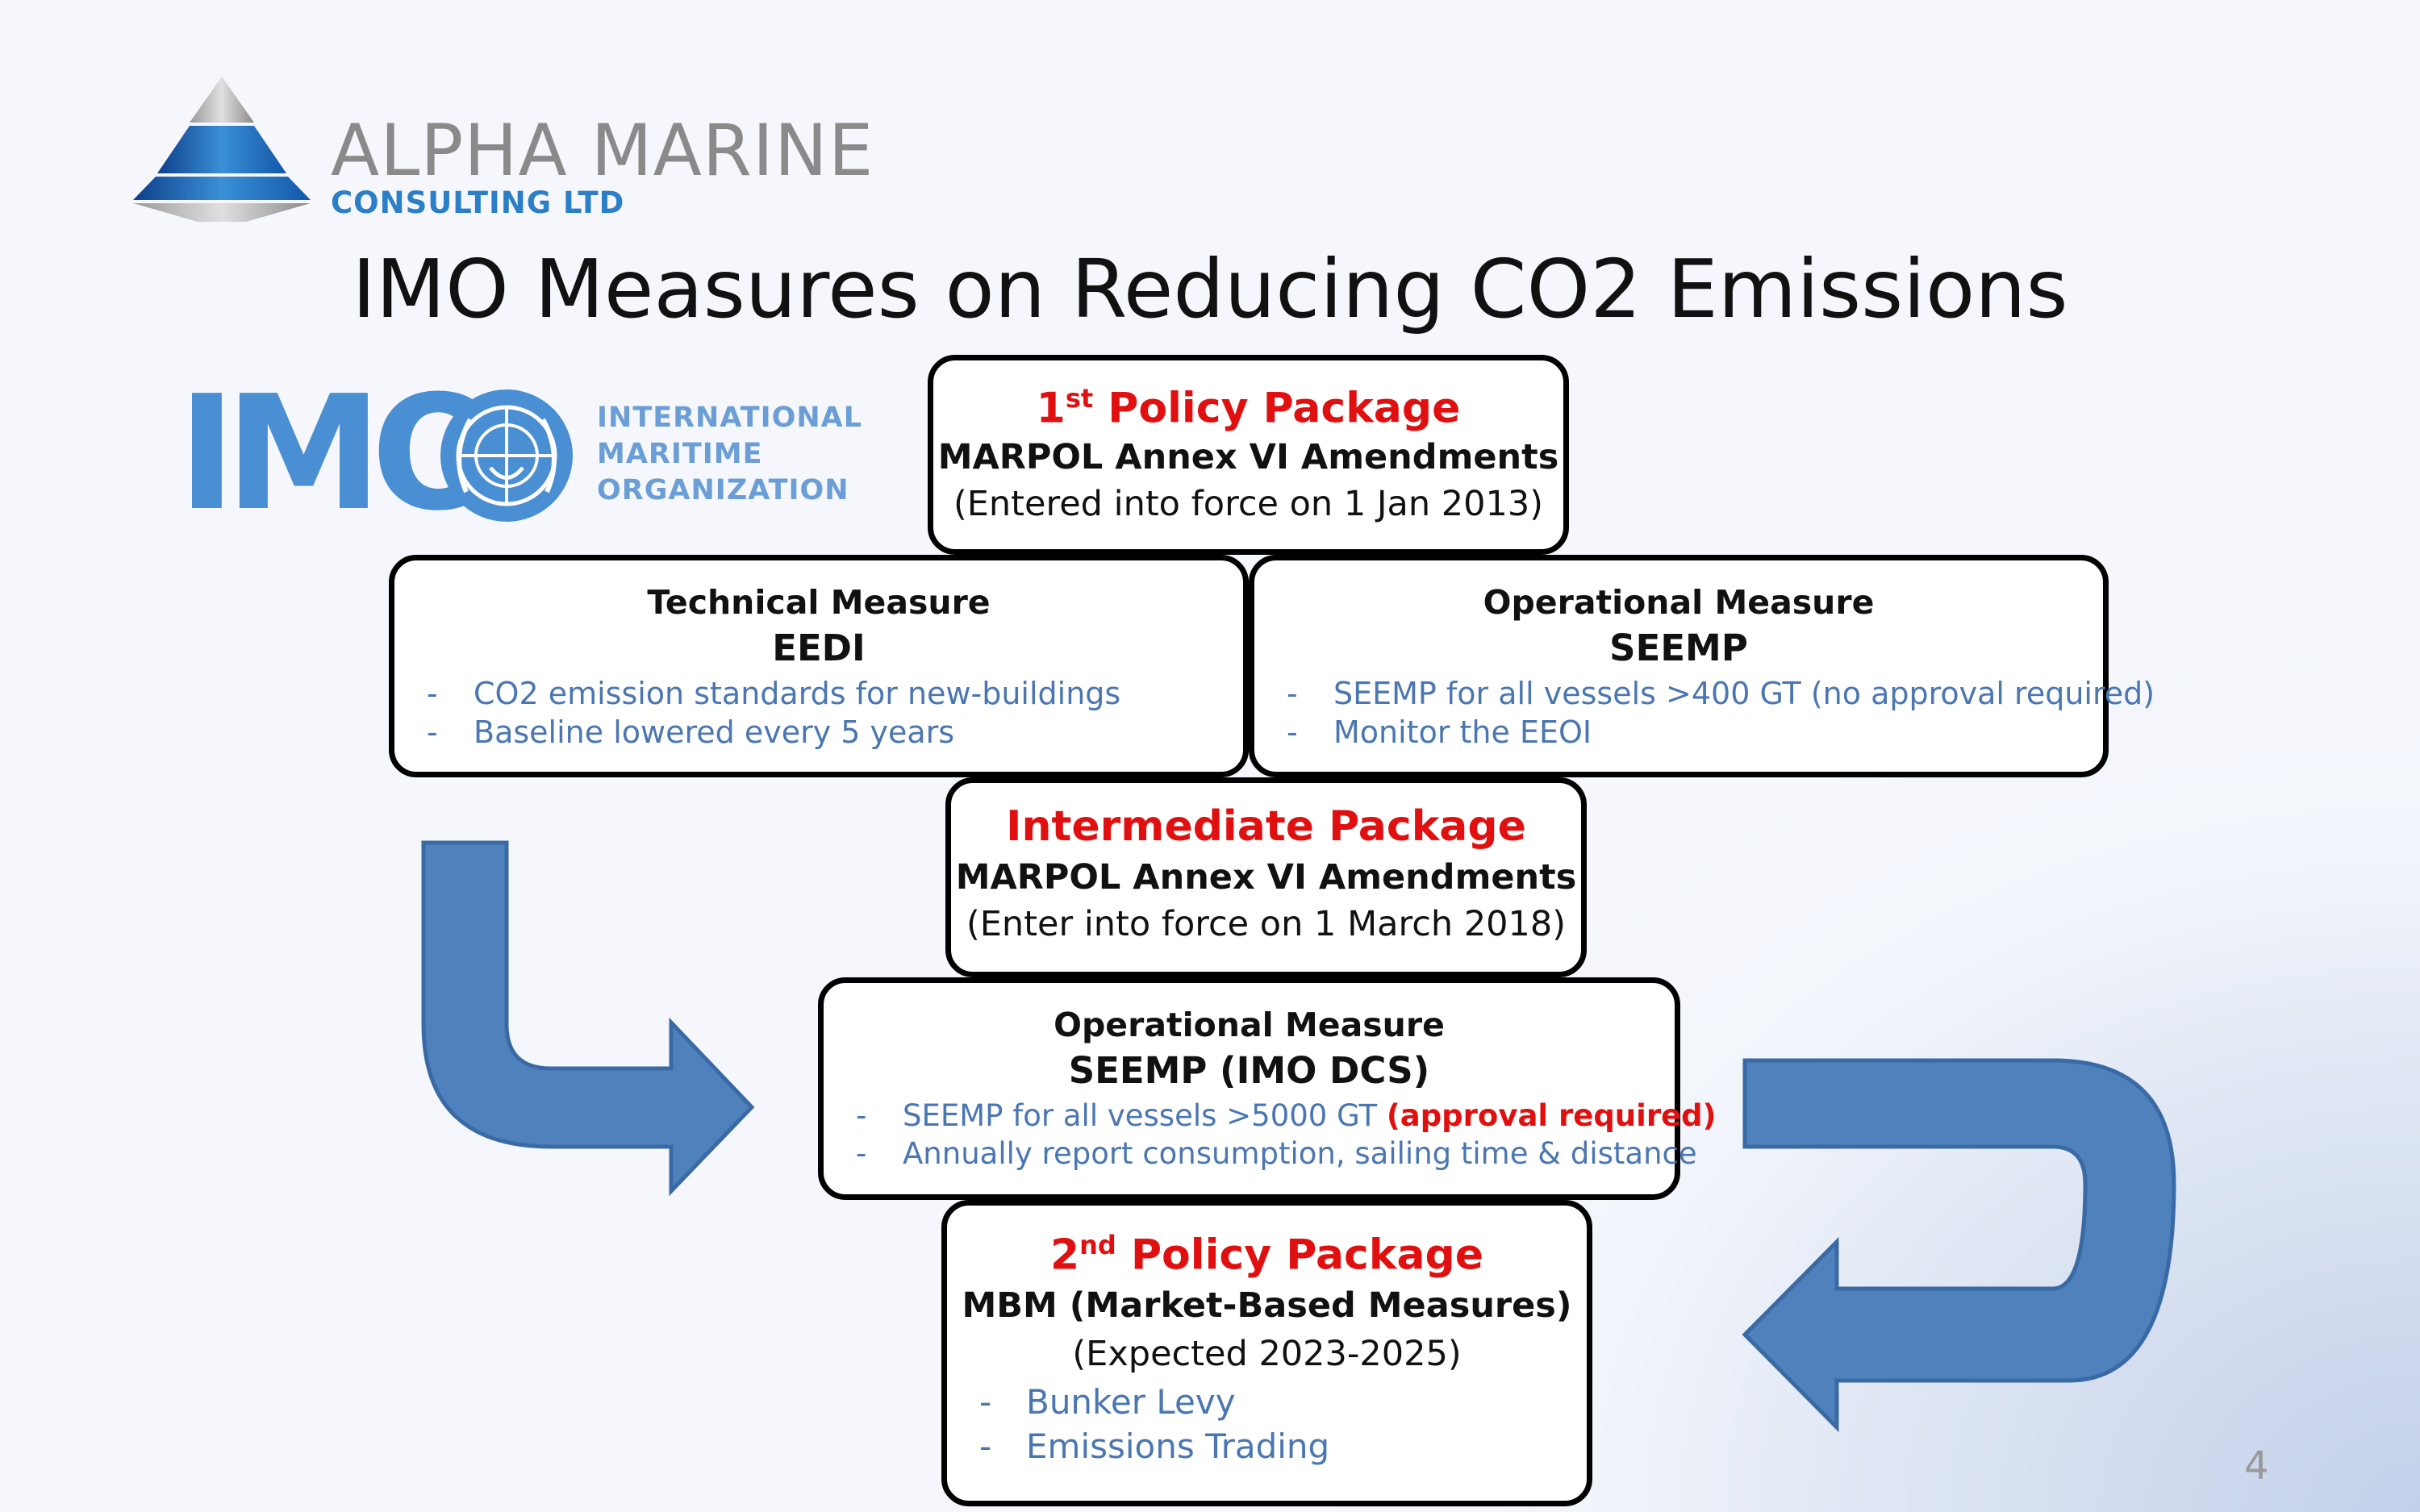 This screenshot has height=1512, width=2420. I want to click on policy-package-2-heading: 2nd Policy Package, so click(1266, 1255).